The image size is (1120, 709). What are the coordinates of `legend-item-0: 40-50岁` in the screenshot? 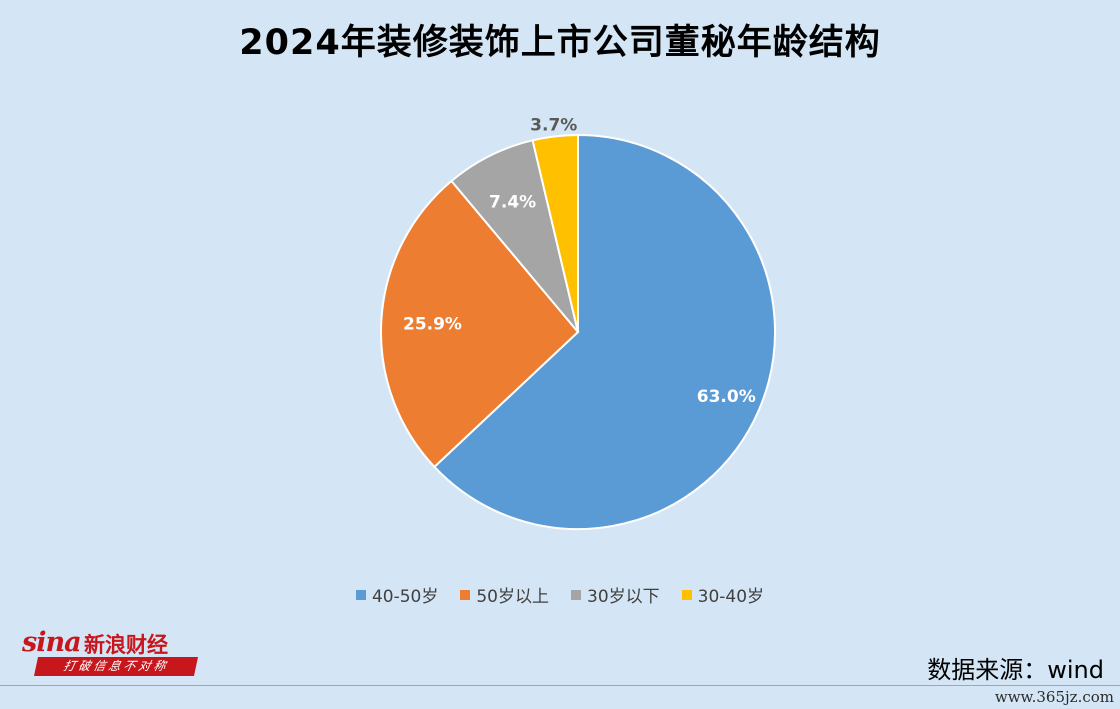 It's located at (397, 594).